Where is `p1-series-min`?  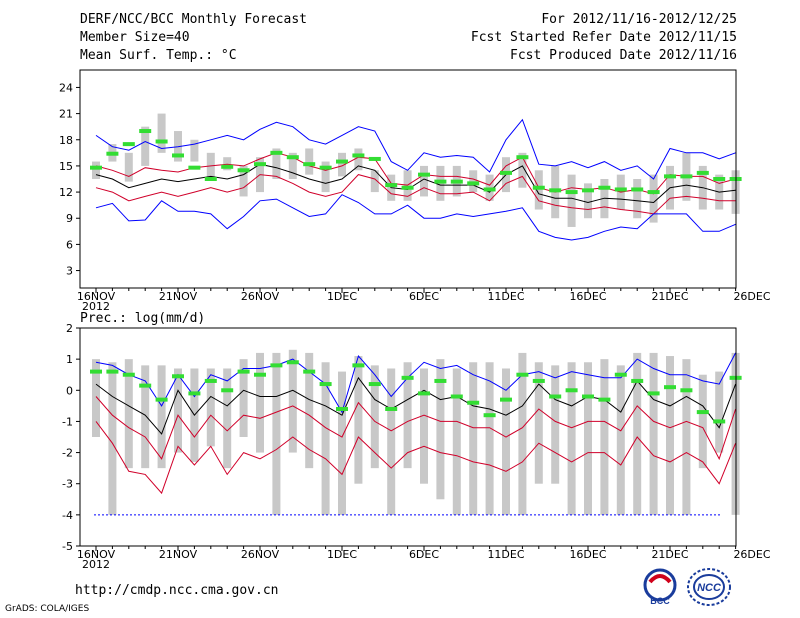 p1-series-min is located at coordinates (415, 217).